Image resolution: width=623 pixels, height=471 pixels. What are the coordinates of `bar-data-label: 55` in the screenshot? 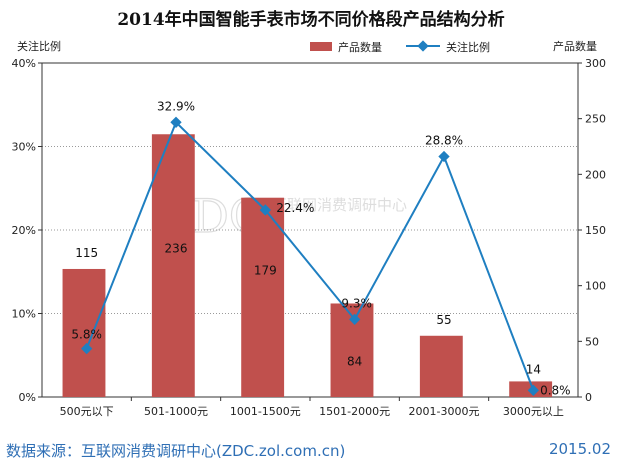 It's located at (443, 320).